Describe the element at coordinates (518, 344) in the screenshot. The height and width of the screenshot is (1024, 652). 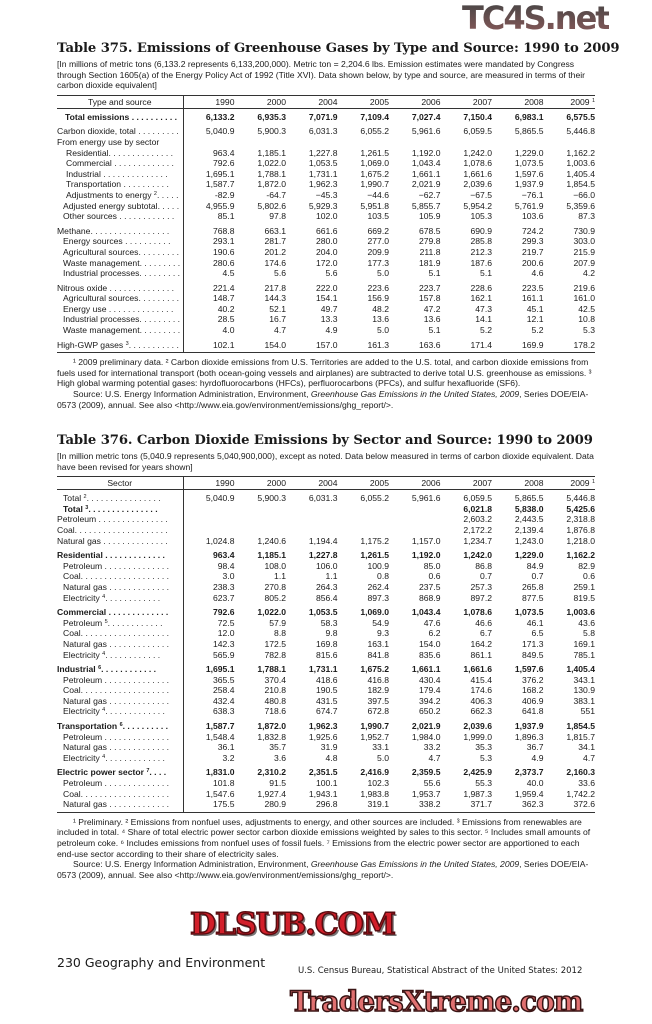
I see `cell-value: 169.9` at that location.